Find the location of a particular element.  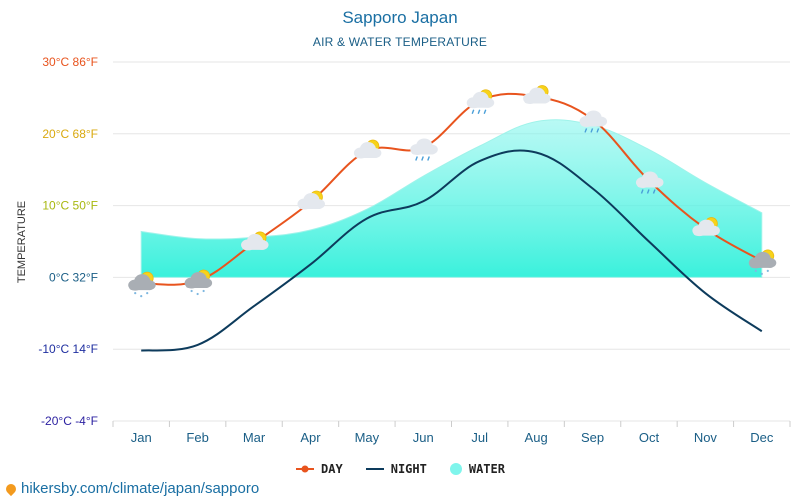

x-tick-label: Aug is located at coordinates (536, 437).